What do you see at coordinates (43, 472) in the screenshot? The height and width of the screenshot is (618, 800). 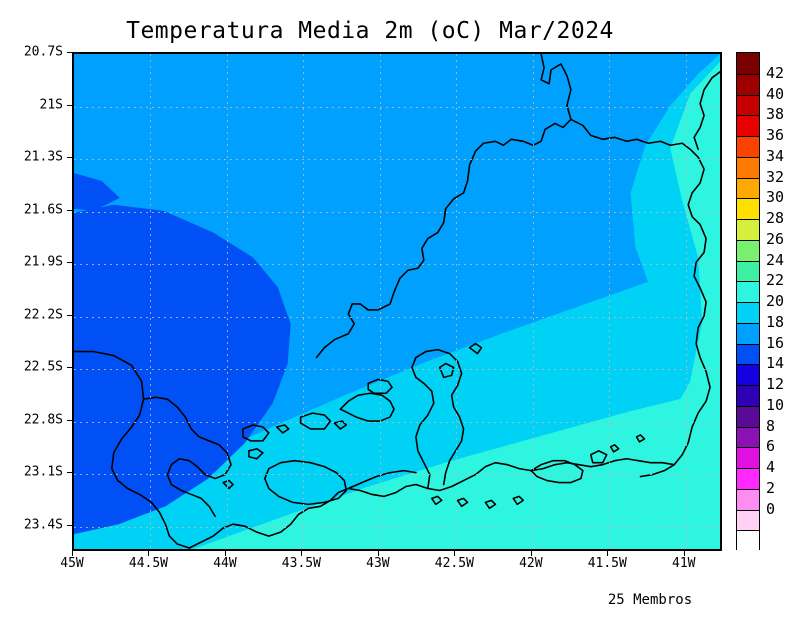 I see `y-axis-tick-label: 23.1S` at bounding box center [43, 472].